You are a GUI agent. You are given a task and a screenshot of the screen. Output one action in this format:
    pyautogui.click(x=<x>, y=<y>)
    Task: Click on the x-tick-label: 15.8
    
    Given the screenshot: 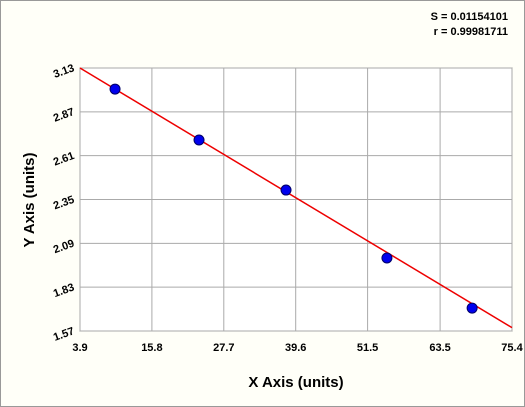 What is the action you would take?
    pyautogui.click(x=151, y=348)
    